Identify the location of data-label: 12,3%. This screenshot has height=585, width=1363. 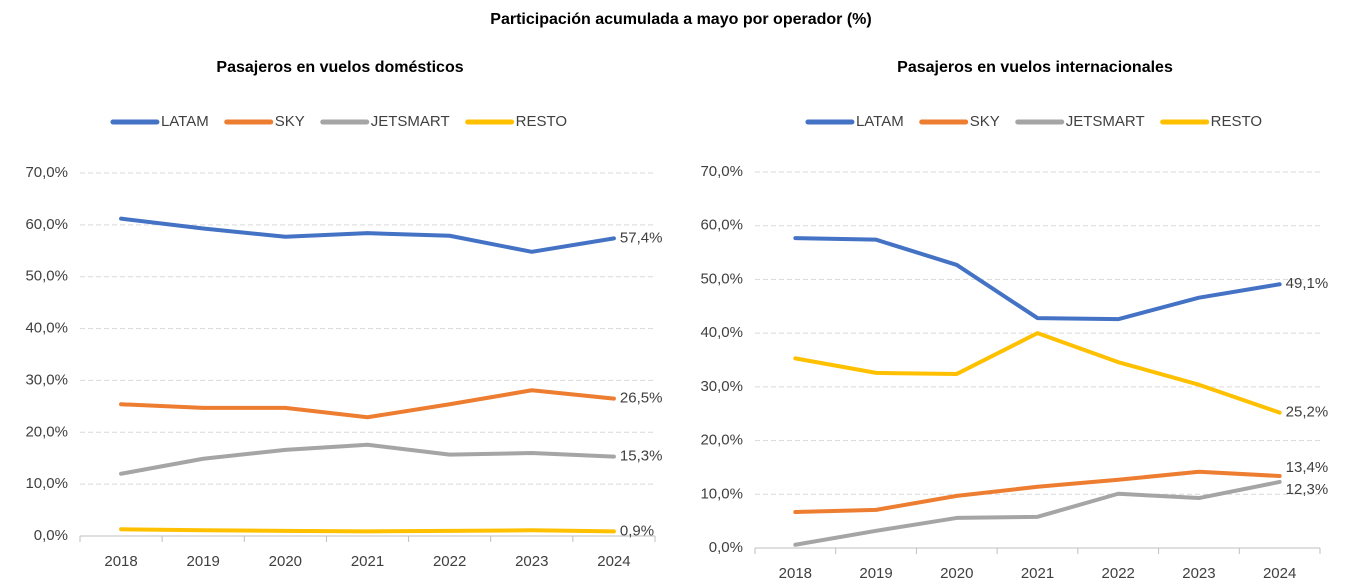
(1307, 489).